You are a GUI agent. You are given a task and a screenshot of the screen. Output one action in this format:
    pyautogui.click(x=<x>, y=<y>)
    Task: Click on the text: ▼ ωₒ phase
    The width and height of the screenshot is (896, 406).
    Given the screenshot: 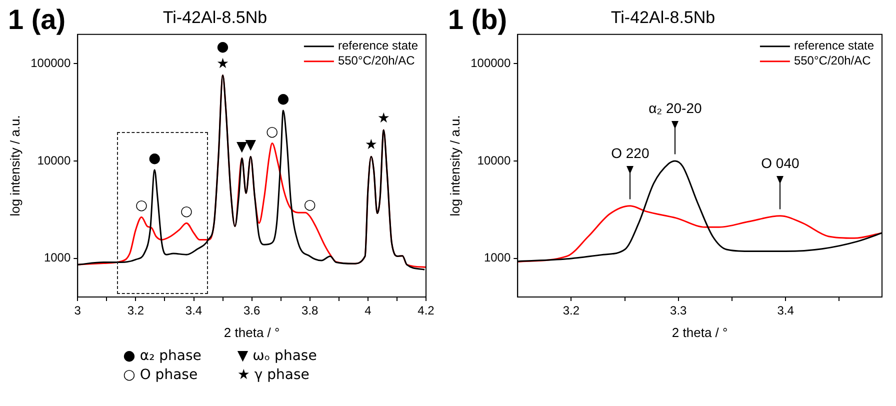 What is the action you would take?
    pyautogui.click(x=277, y=356)
    